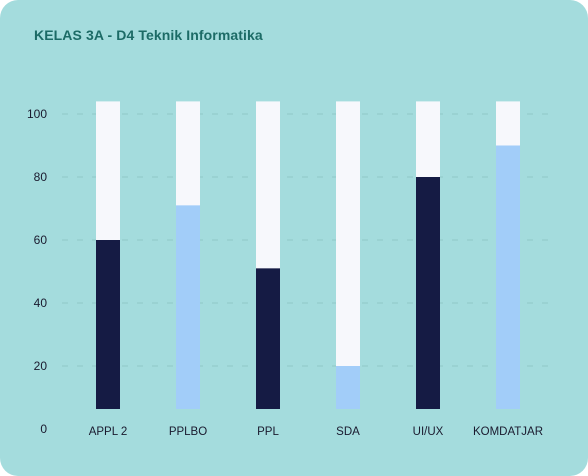 The width and height of the screenshot is (588, 476). What do you see at coordinates (37, 114) in the screenshot?
I see `y-tick-label: 100` at bounding box center [37, 114].